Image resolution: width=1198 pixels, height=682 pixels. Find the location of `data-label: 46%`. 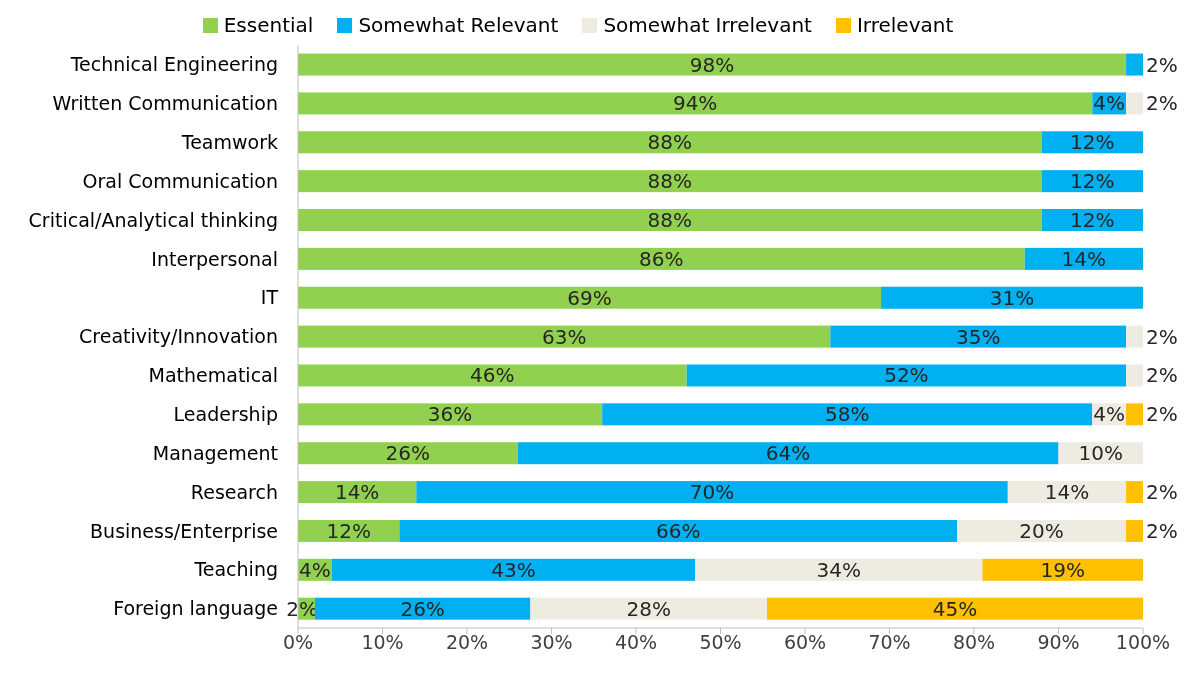

data-label: 46% is located at coordinates (492, 375).